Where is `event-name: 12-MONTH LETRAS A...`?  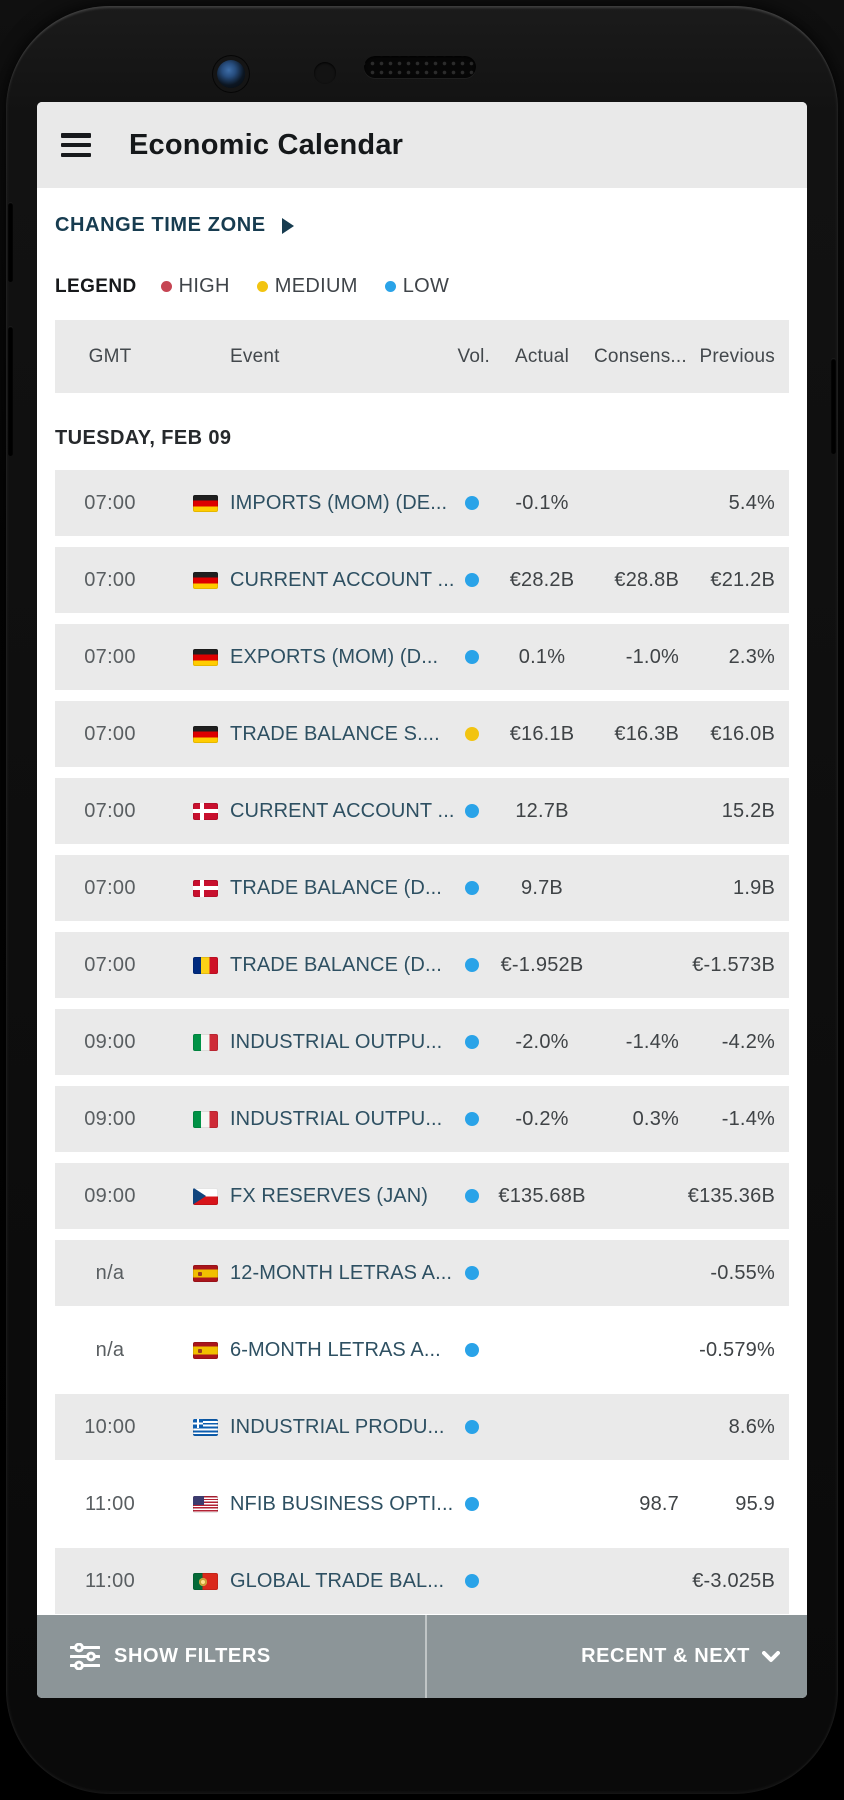
event-name: 12-MONTH LETRAS A... is located at coordinates (341, 1272).